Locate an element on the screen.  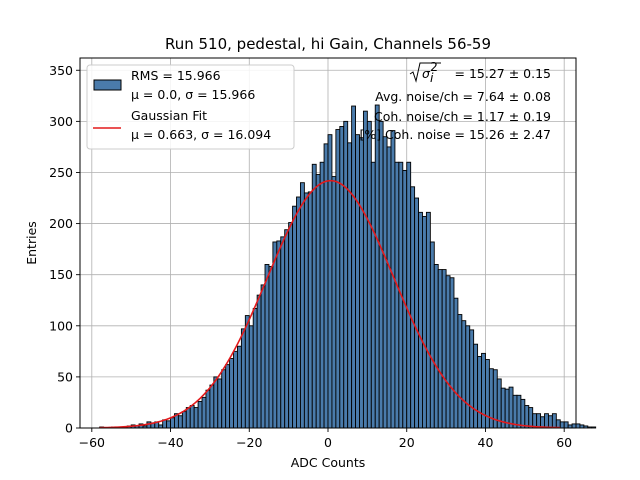
x-tick-label: 20 is located at coordinates (407, 442).